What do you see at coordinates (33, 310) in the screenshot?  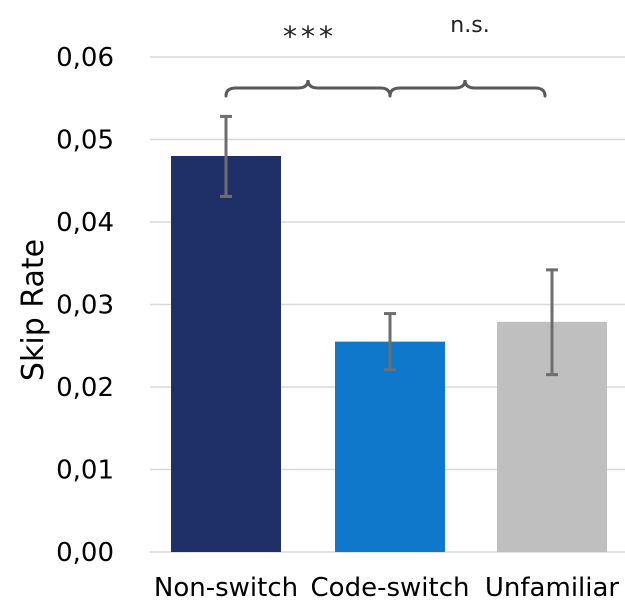 I see `y-axis-title: Skip Rate` at bounding box center [33, 310].